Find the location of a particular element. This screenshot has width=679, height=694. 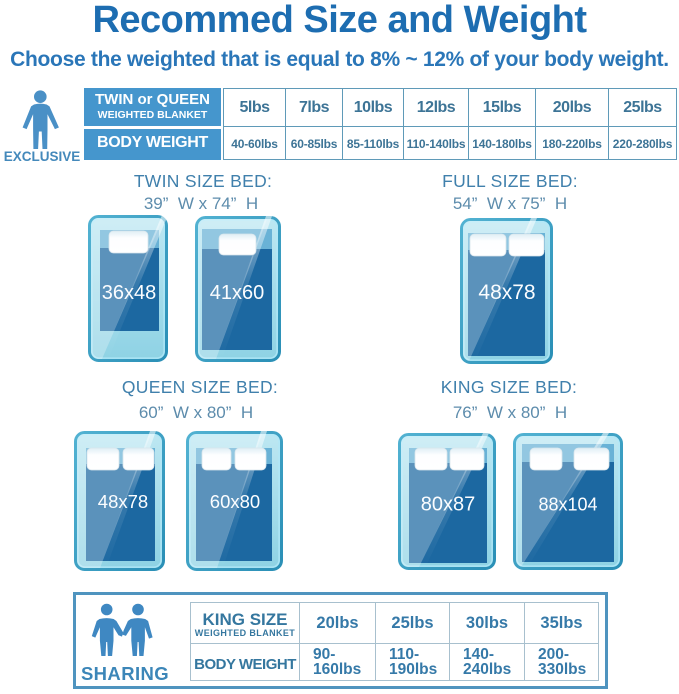

svg-text: 41x60 is located at coordinates (237, 293).